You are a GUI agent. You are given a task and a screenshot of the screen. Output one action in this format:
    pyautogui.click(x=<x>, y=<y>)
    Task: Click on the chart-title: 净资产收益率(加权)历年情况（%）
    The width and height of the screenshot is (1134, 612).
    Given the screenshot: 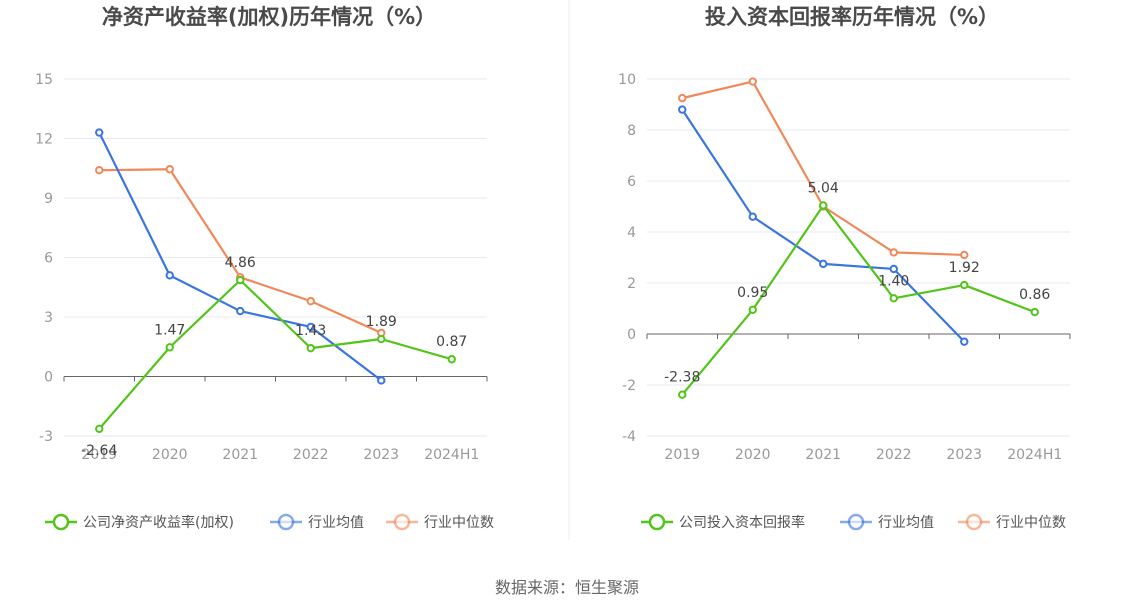 What is the action you would take?
    pyautogui.click(x=269, y=17)
    